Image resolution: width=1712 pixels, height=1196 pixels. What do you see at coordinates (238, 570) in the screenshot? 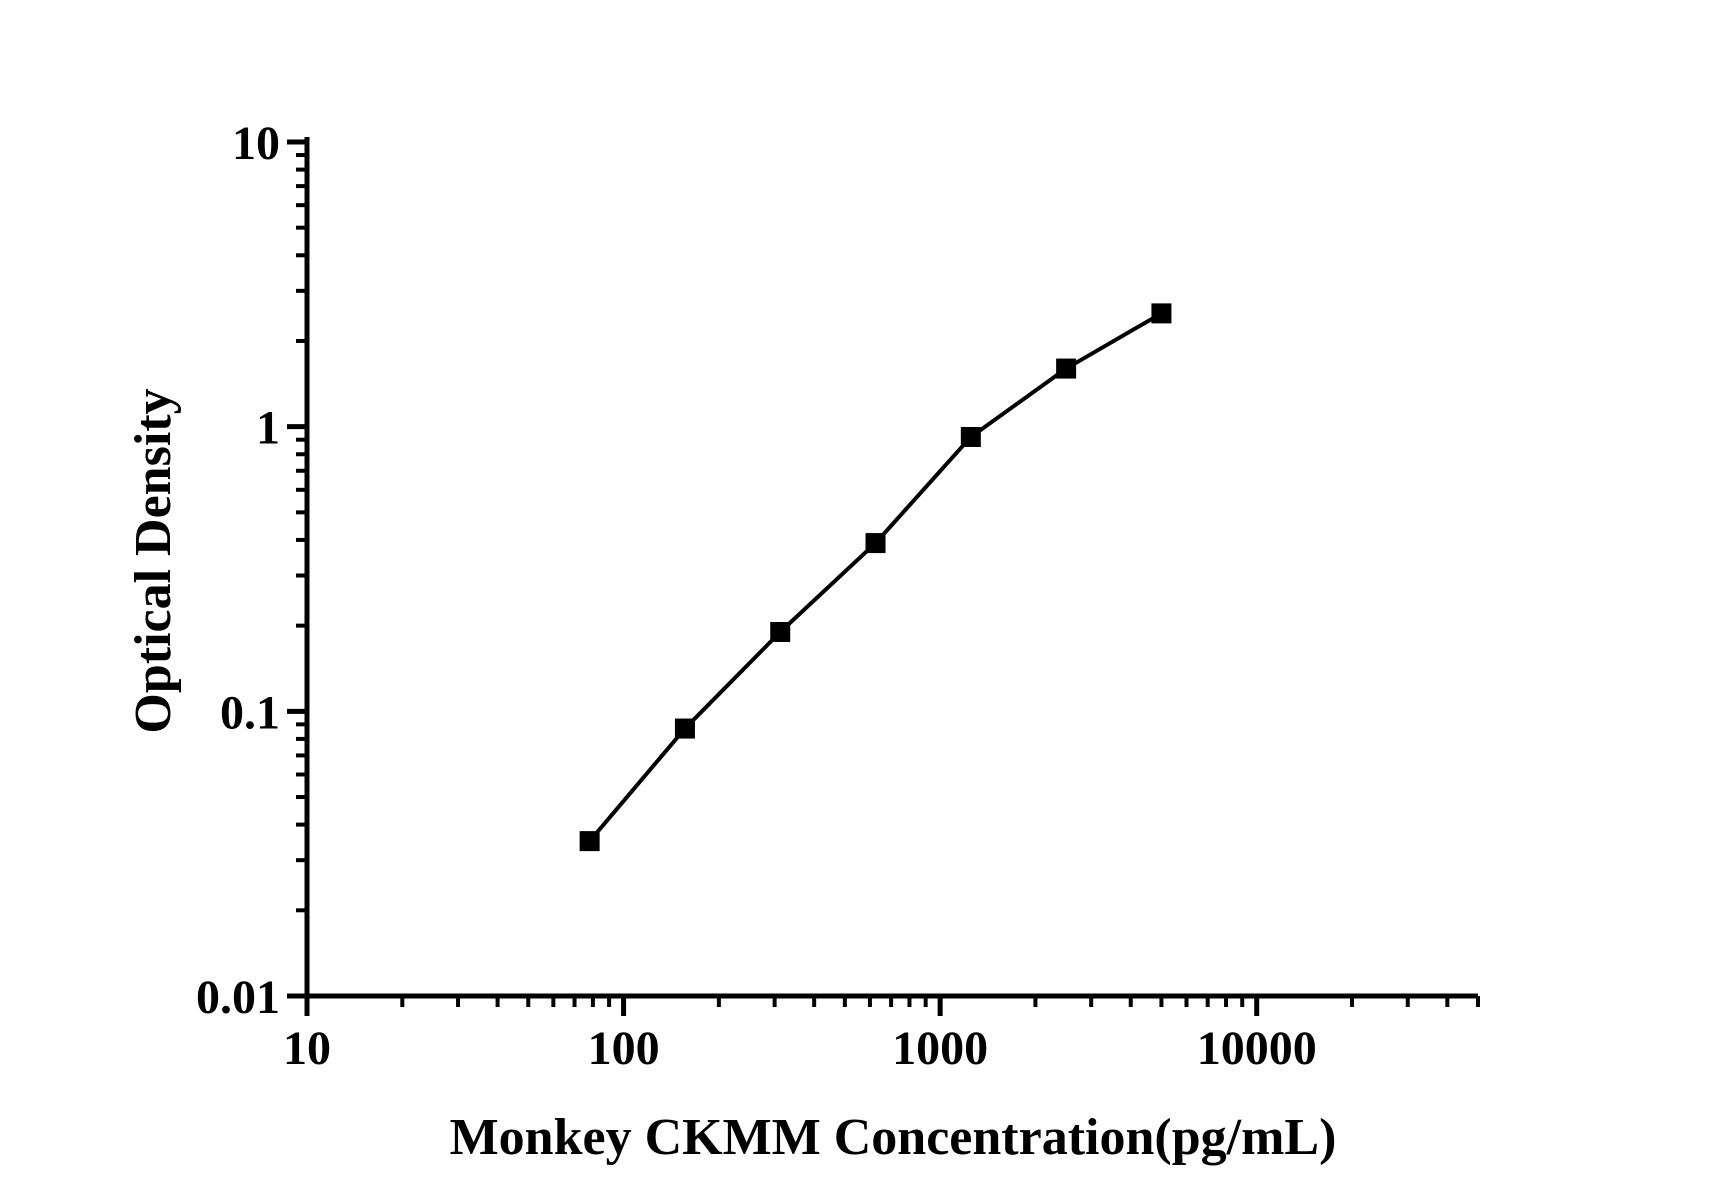
I see `y-axis-tick-labels: 0.01 0.1 1 10` at bounding box center [238, 570].